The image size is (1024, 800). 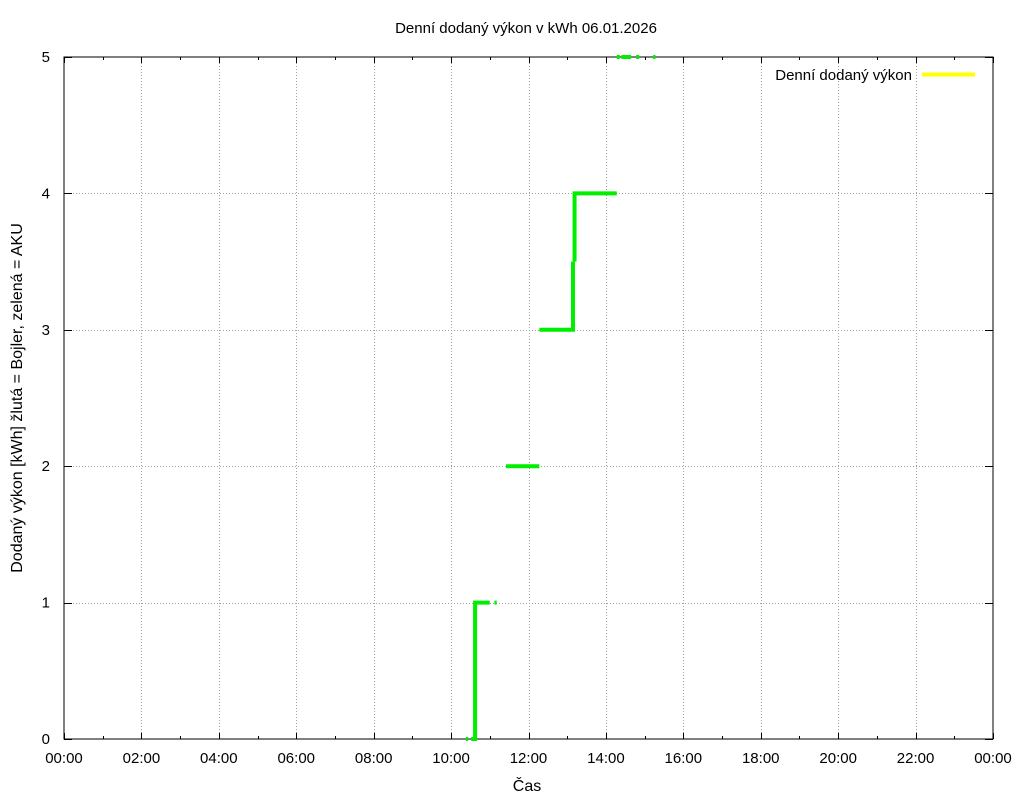 I want to click on y-tick-label: 3, so click(x=46, y=330).